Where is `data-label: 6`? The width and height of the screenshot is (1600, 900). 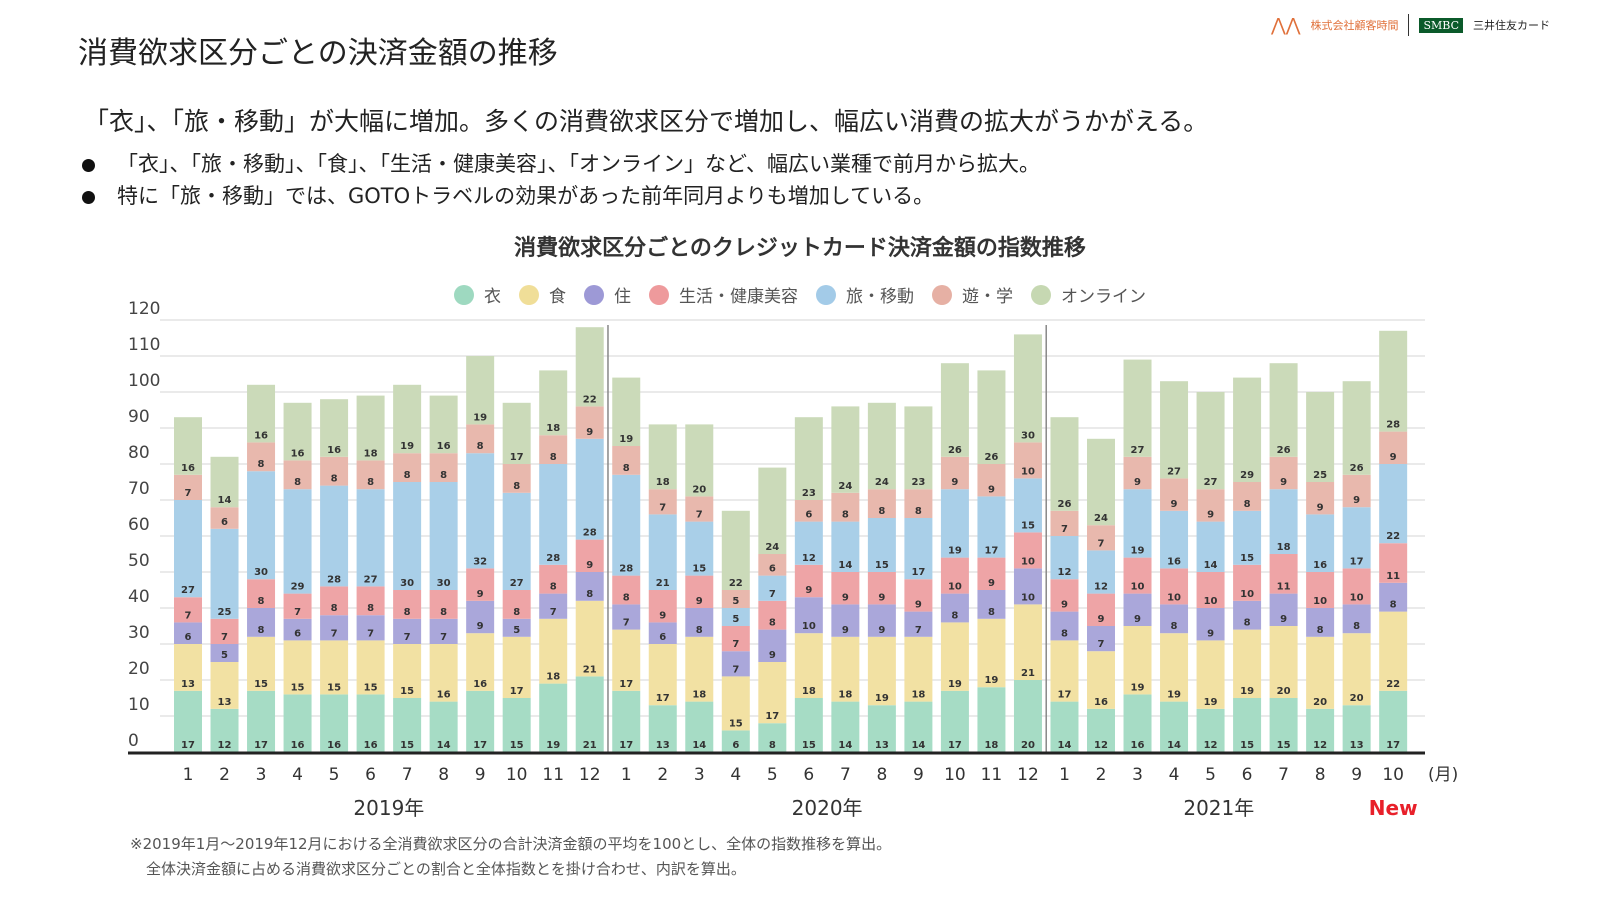 data-label: 6 is located at coordinates (772, 569).